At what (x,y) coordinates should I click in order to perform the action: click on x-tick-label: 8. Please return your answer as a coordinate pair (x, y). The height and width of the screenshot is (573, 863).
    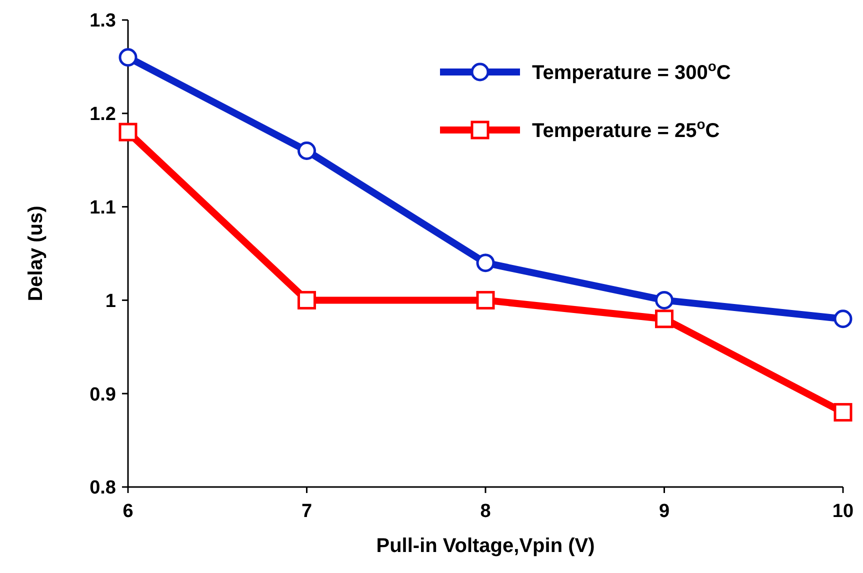
    Looking at the image, I should click on (485, 511).